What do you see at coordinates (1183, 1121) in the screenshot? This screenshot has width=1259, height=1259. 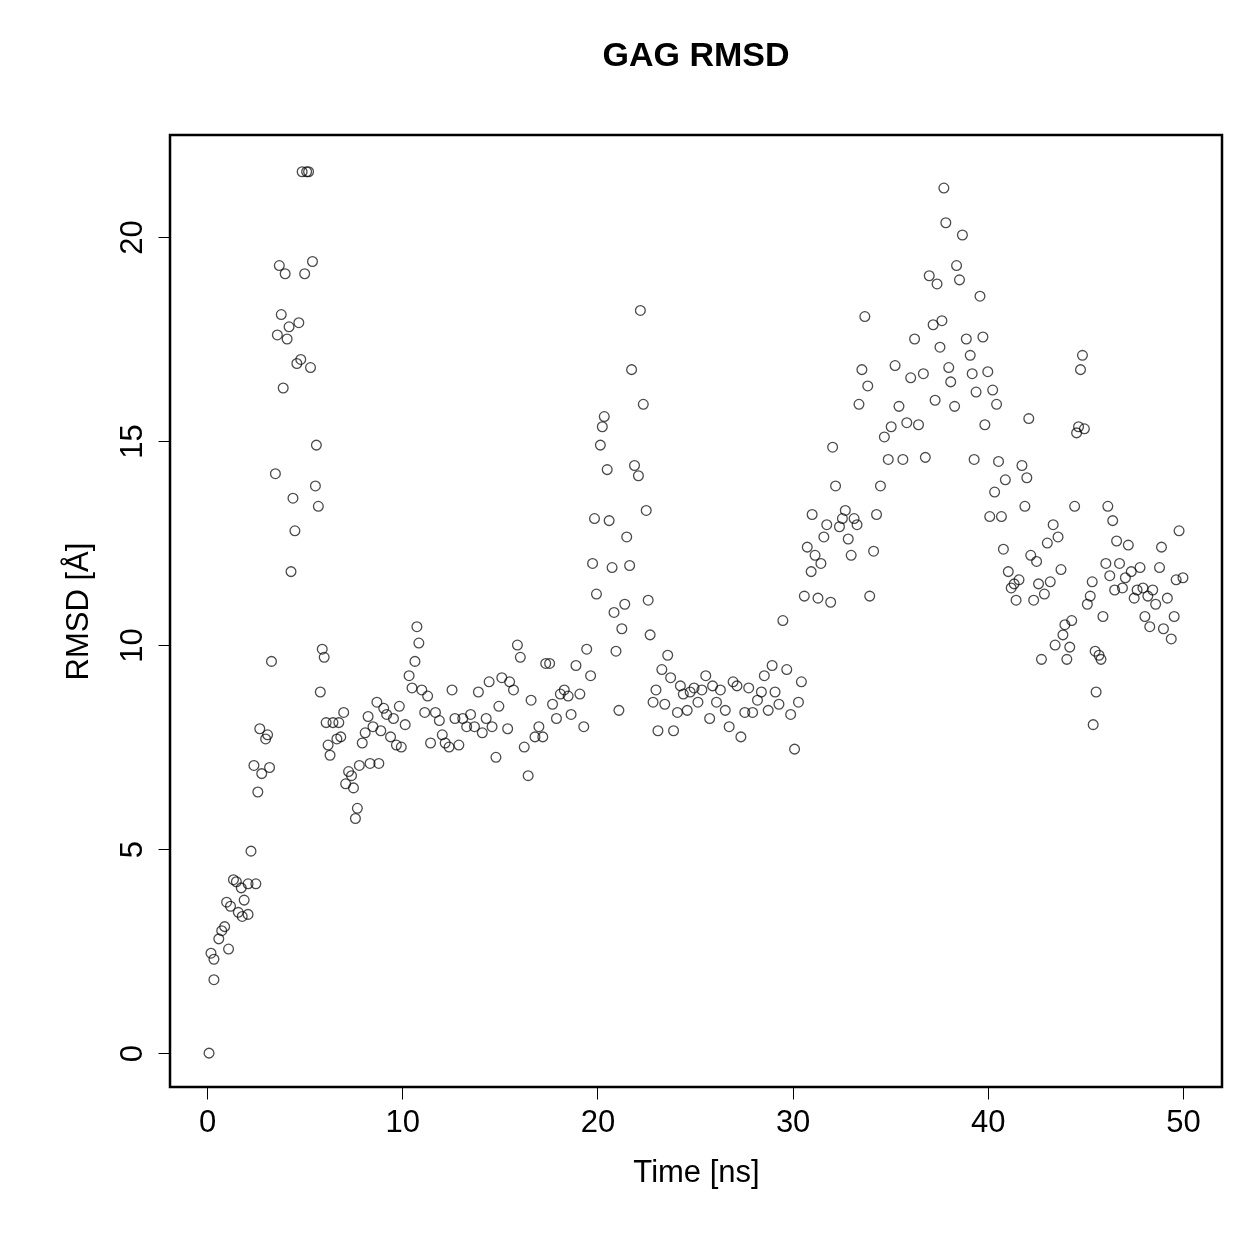 I see `x-tick-label: 50` at bounding box center [1183, 1121].